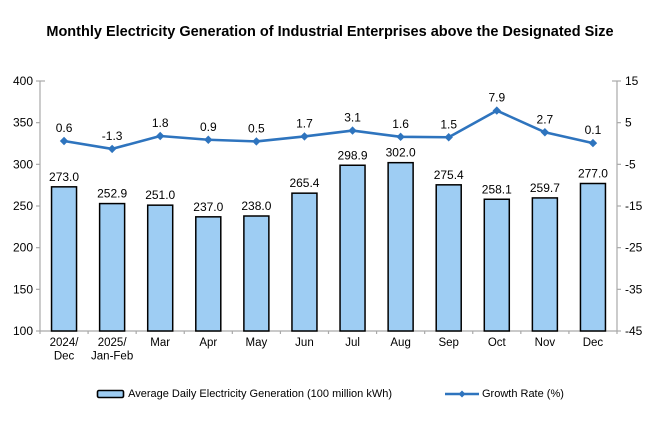 This screenshot has height=440, width=660. Describe the element at coordinates (448, 343) in the screenshot. I see `x-axis-label: Sep` at that location.